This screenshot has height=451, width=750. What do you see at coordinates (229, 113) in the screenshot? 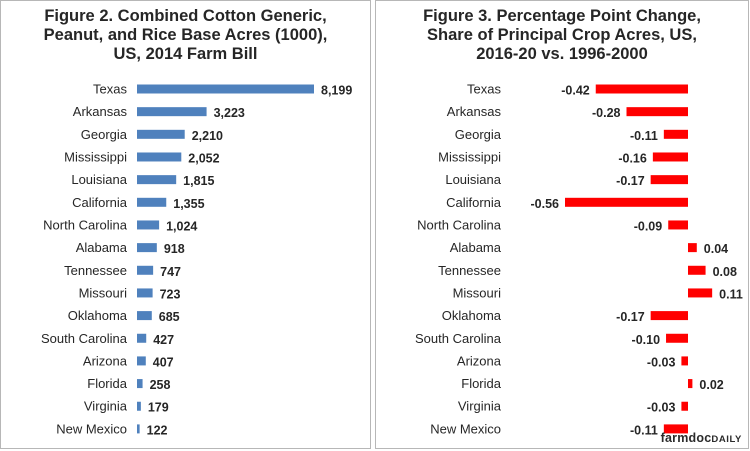
I see `value-label: 3,223` at bounding box center [229, 113].